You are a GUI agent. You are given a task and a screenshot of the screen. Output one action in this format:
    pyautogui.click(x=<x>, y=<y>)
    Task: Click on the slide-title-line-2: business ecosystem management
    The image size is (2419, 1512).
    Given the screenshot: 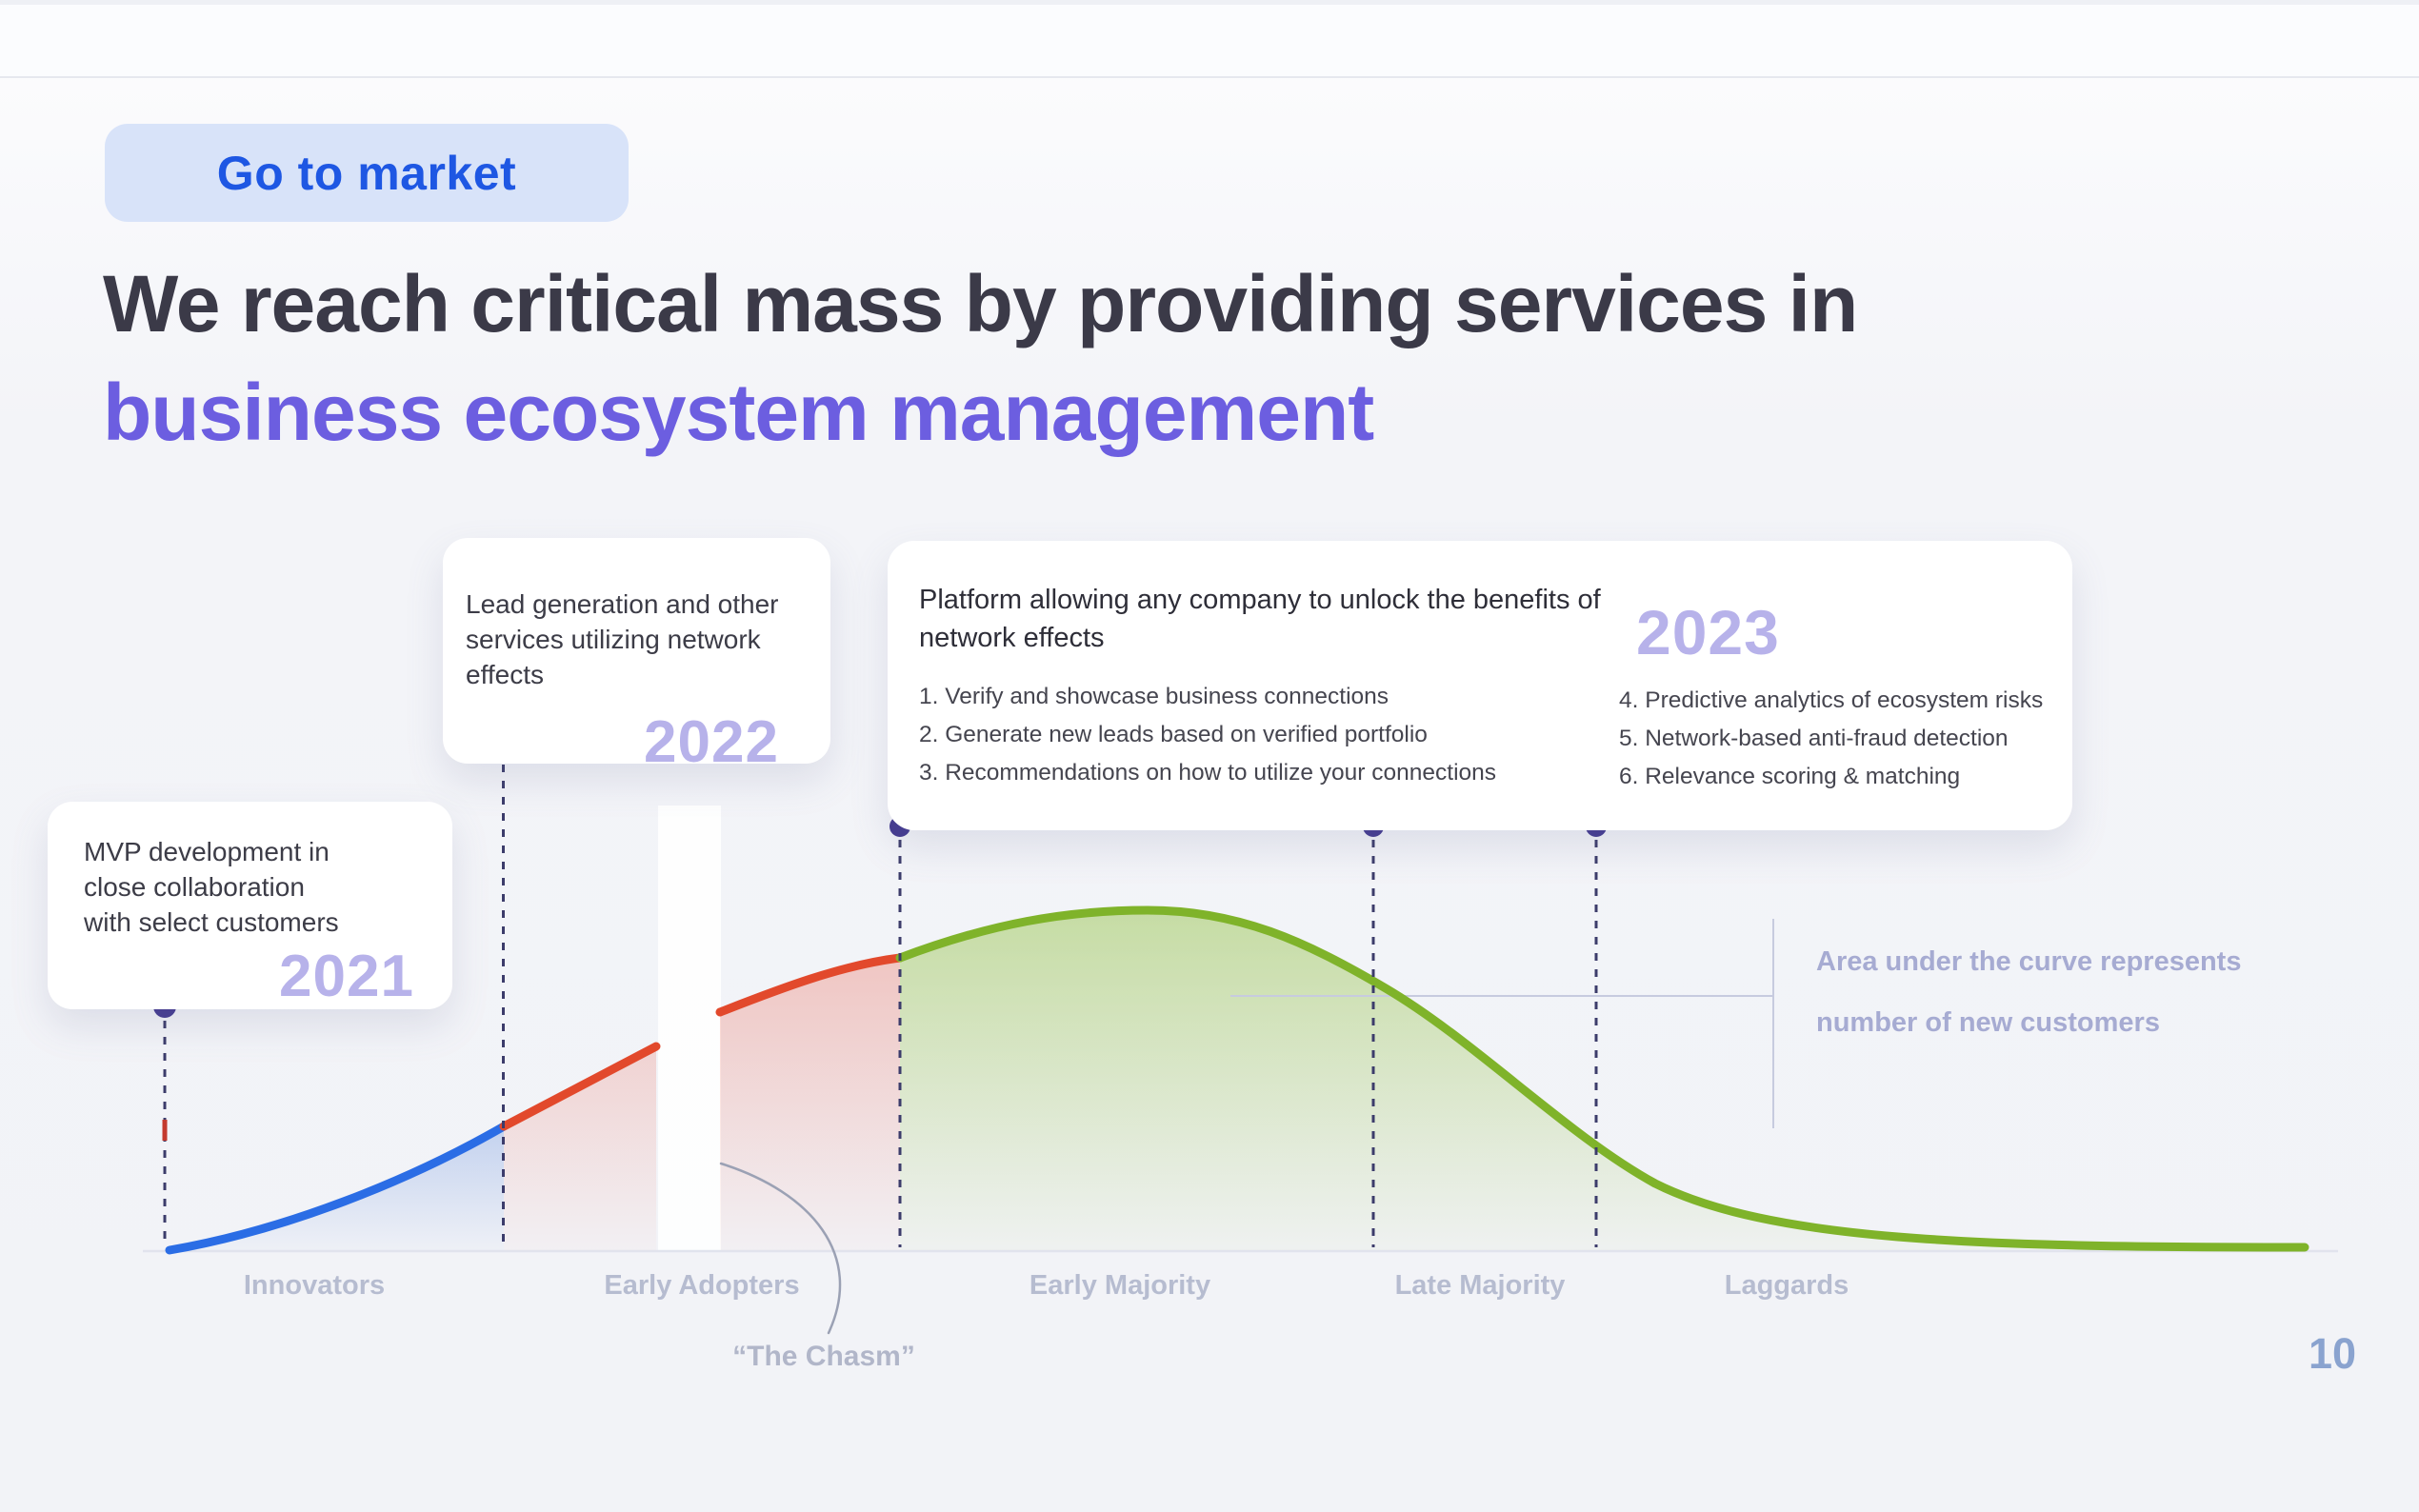 What is the action you would take?
    pyautogui.click(x=738, y=412)
    